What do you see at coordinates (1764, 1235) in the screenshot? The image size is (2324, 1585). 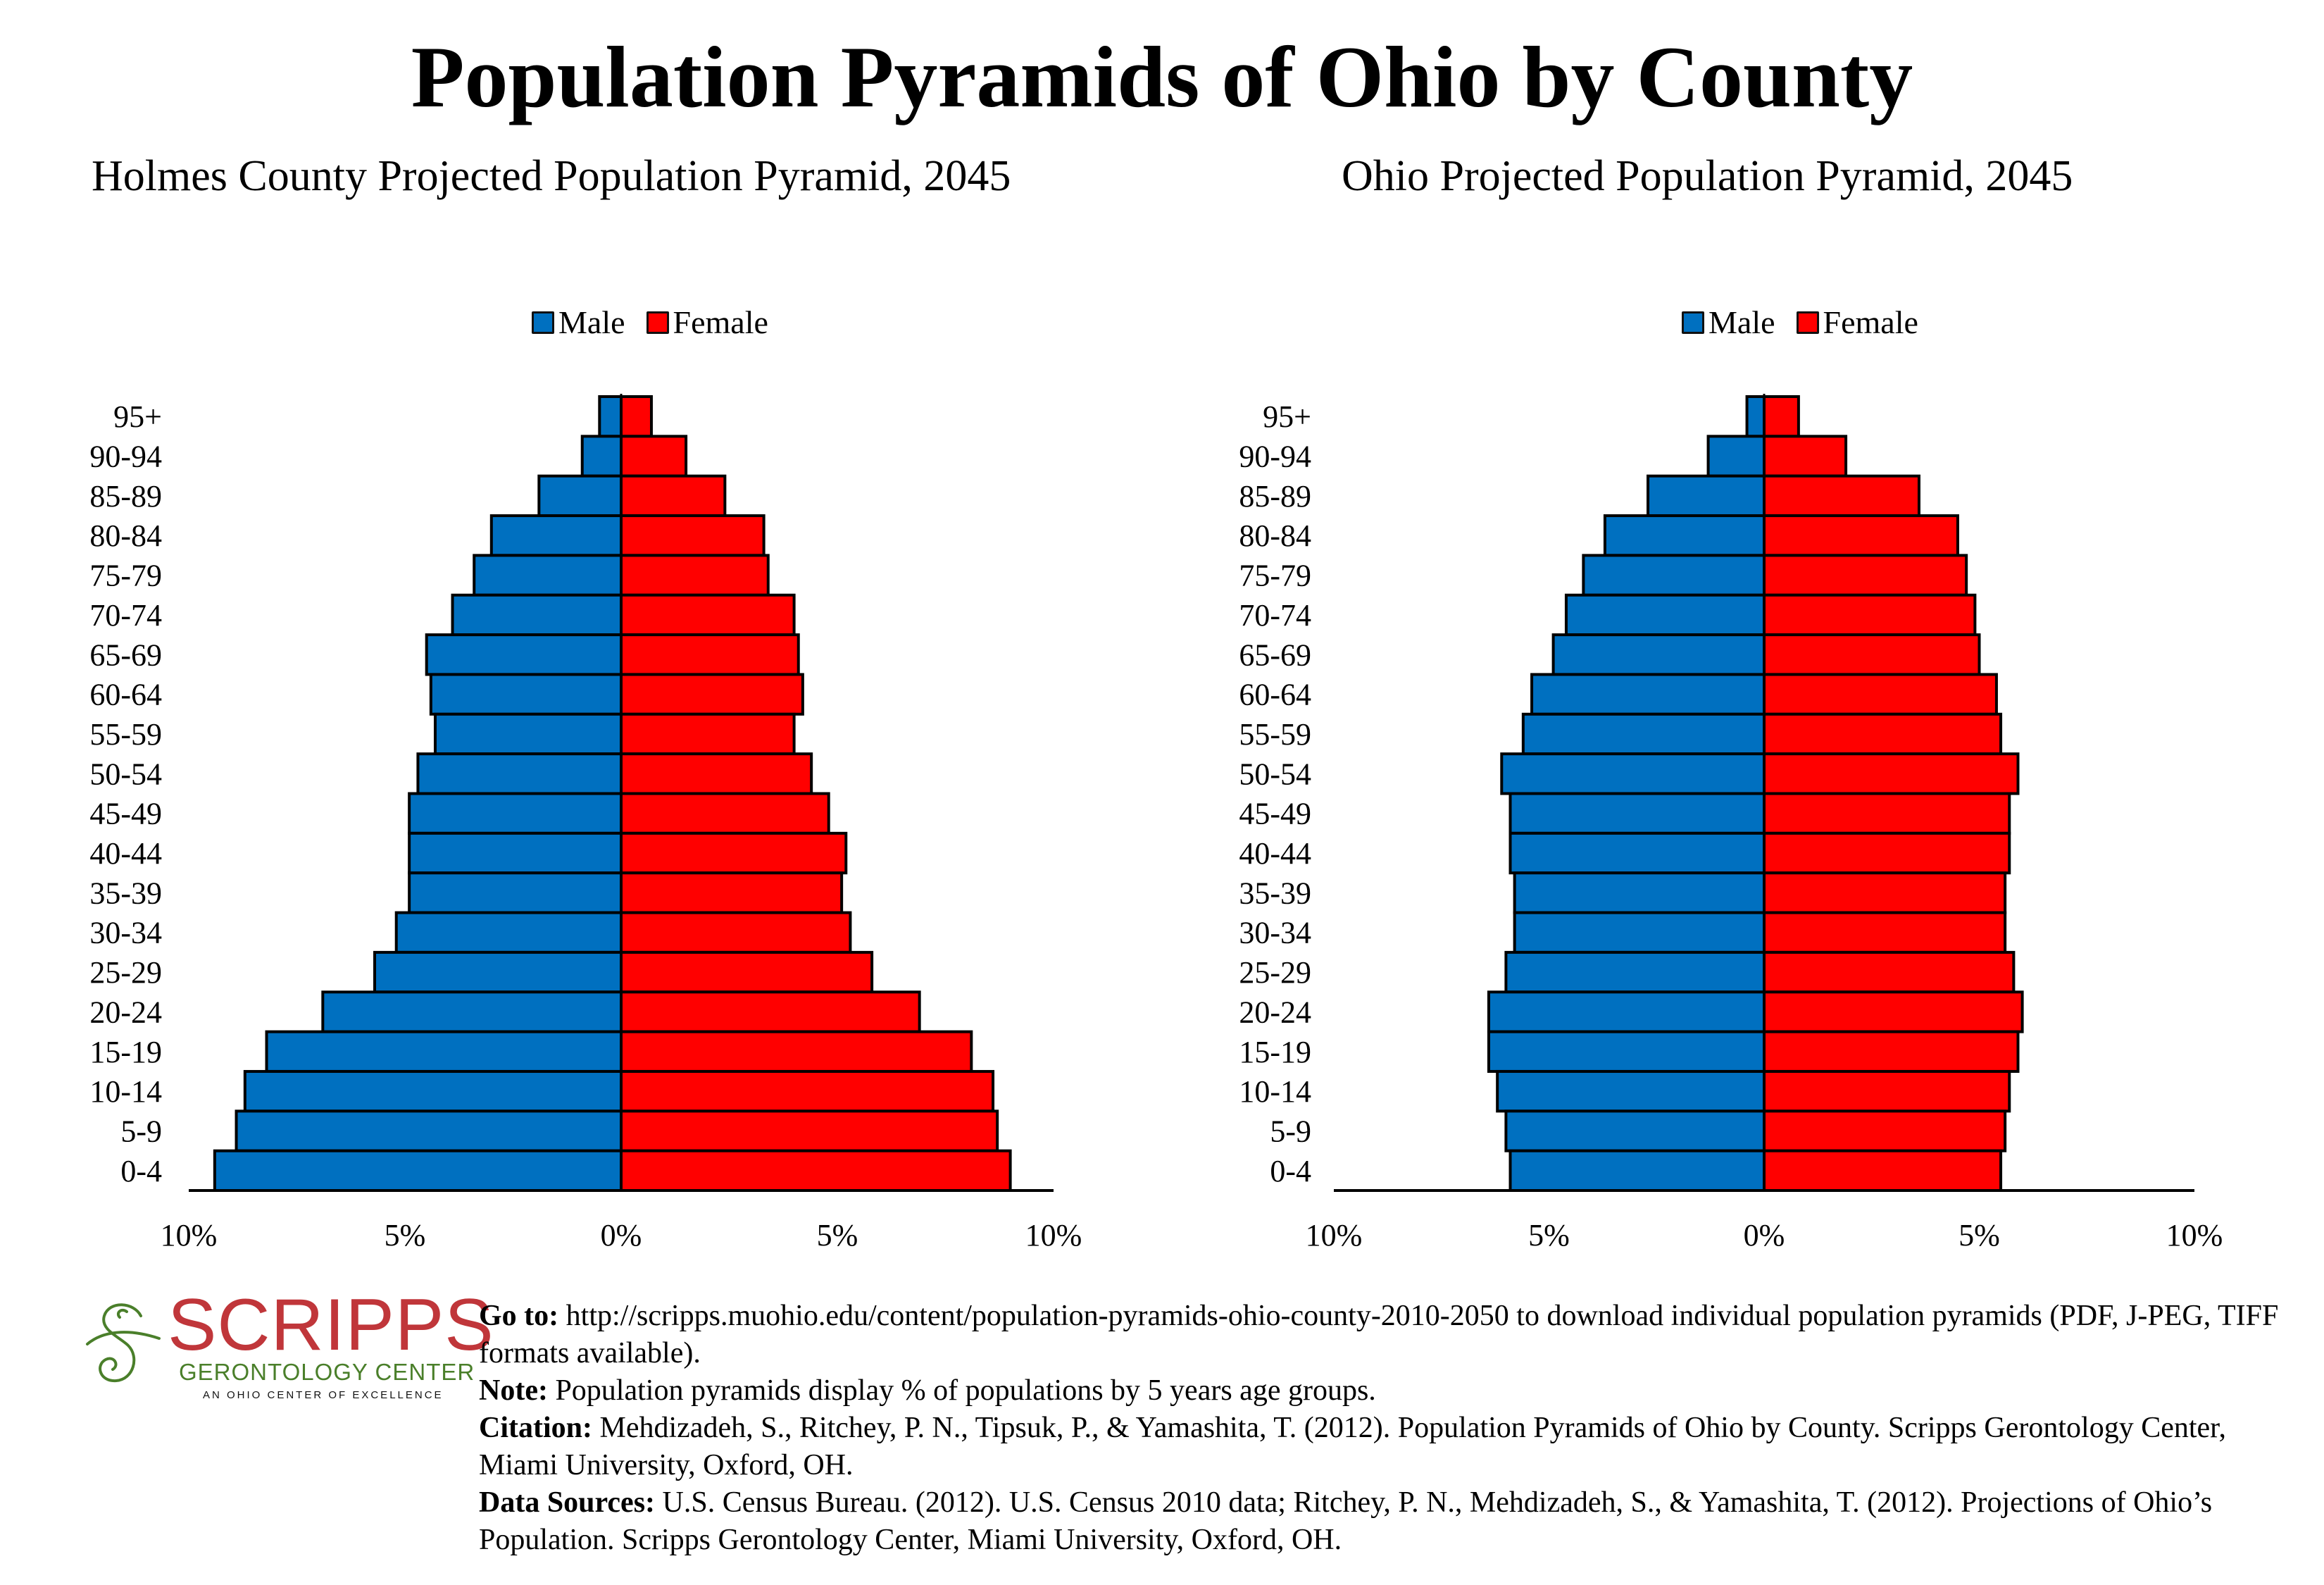 I see `tick-label-ohio: 0%` at bounding box center [1764, 1235].